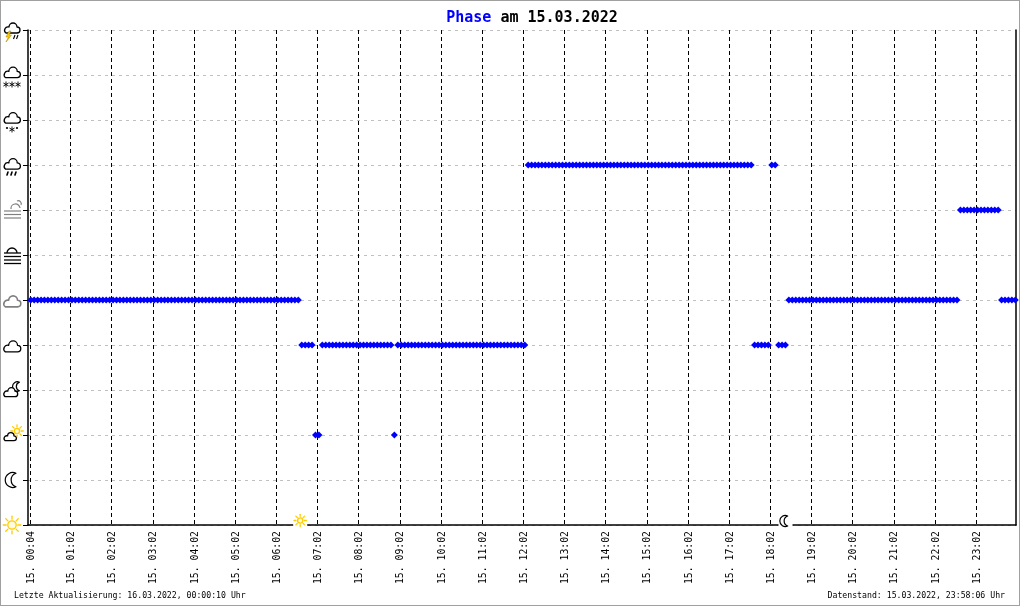 The height and width of the screenshot is (606, 1020). What do you see at coordinates (976, 557) in the screenshot?
I see `x-tick-label: 15. 23:02` at bounding box center [976, 557].